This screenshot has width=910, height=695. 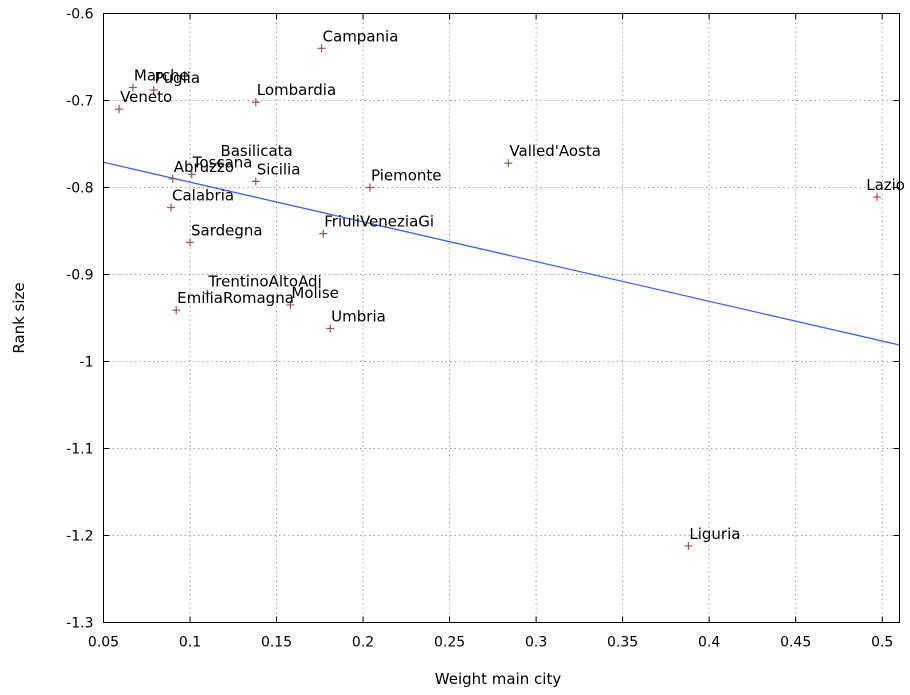 I want to click on data-point-label: Sardegna, so click(x=227, y=230).